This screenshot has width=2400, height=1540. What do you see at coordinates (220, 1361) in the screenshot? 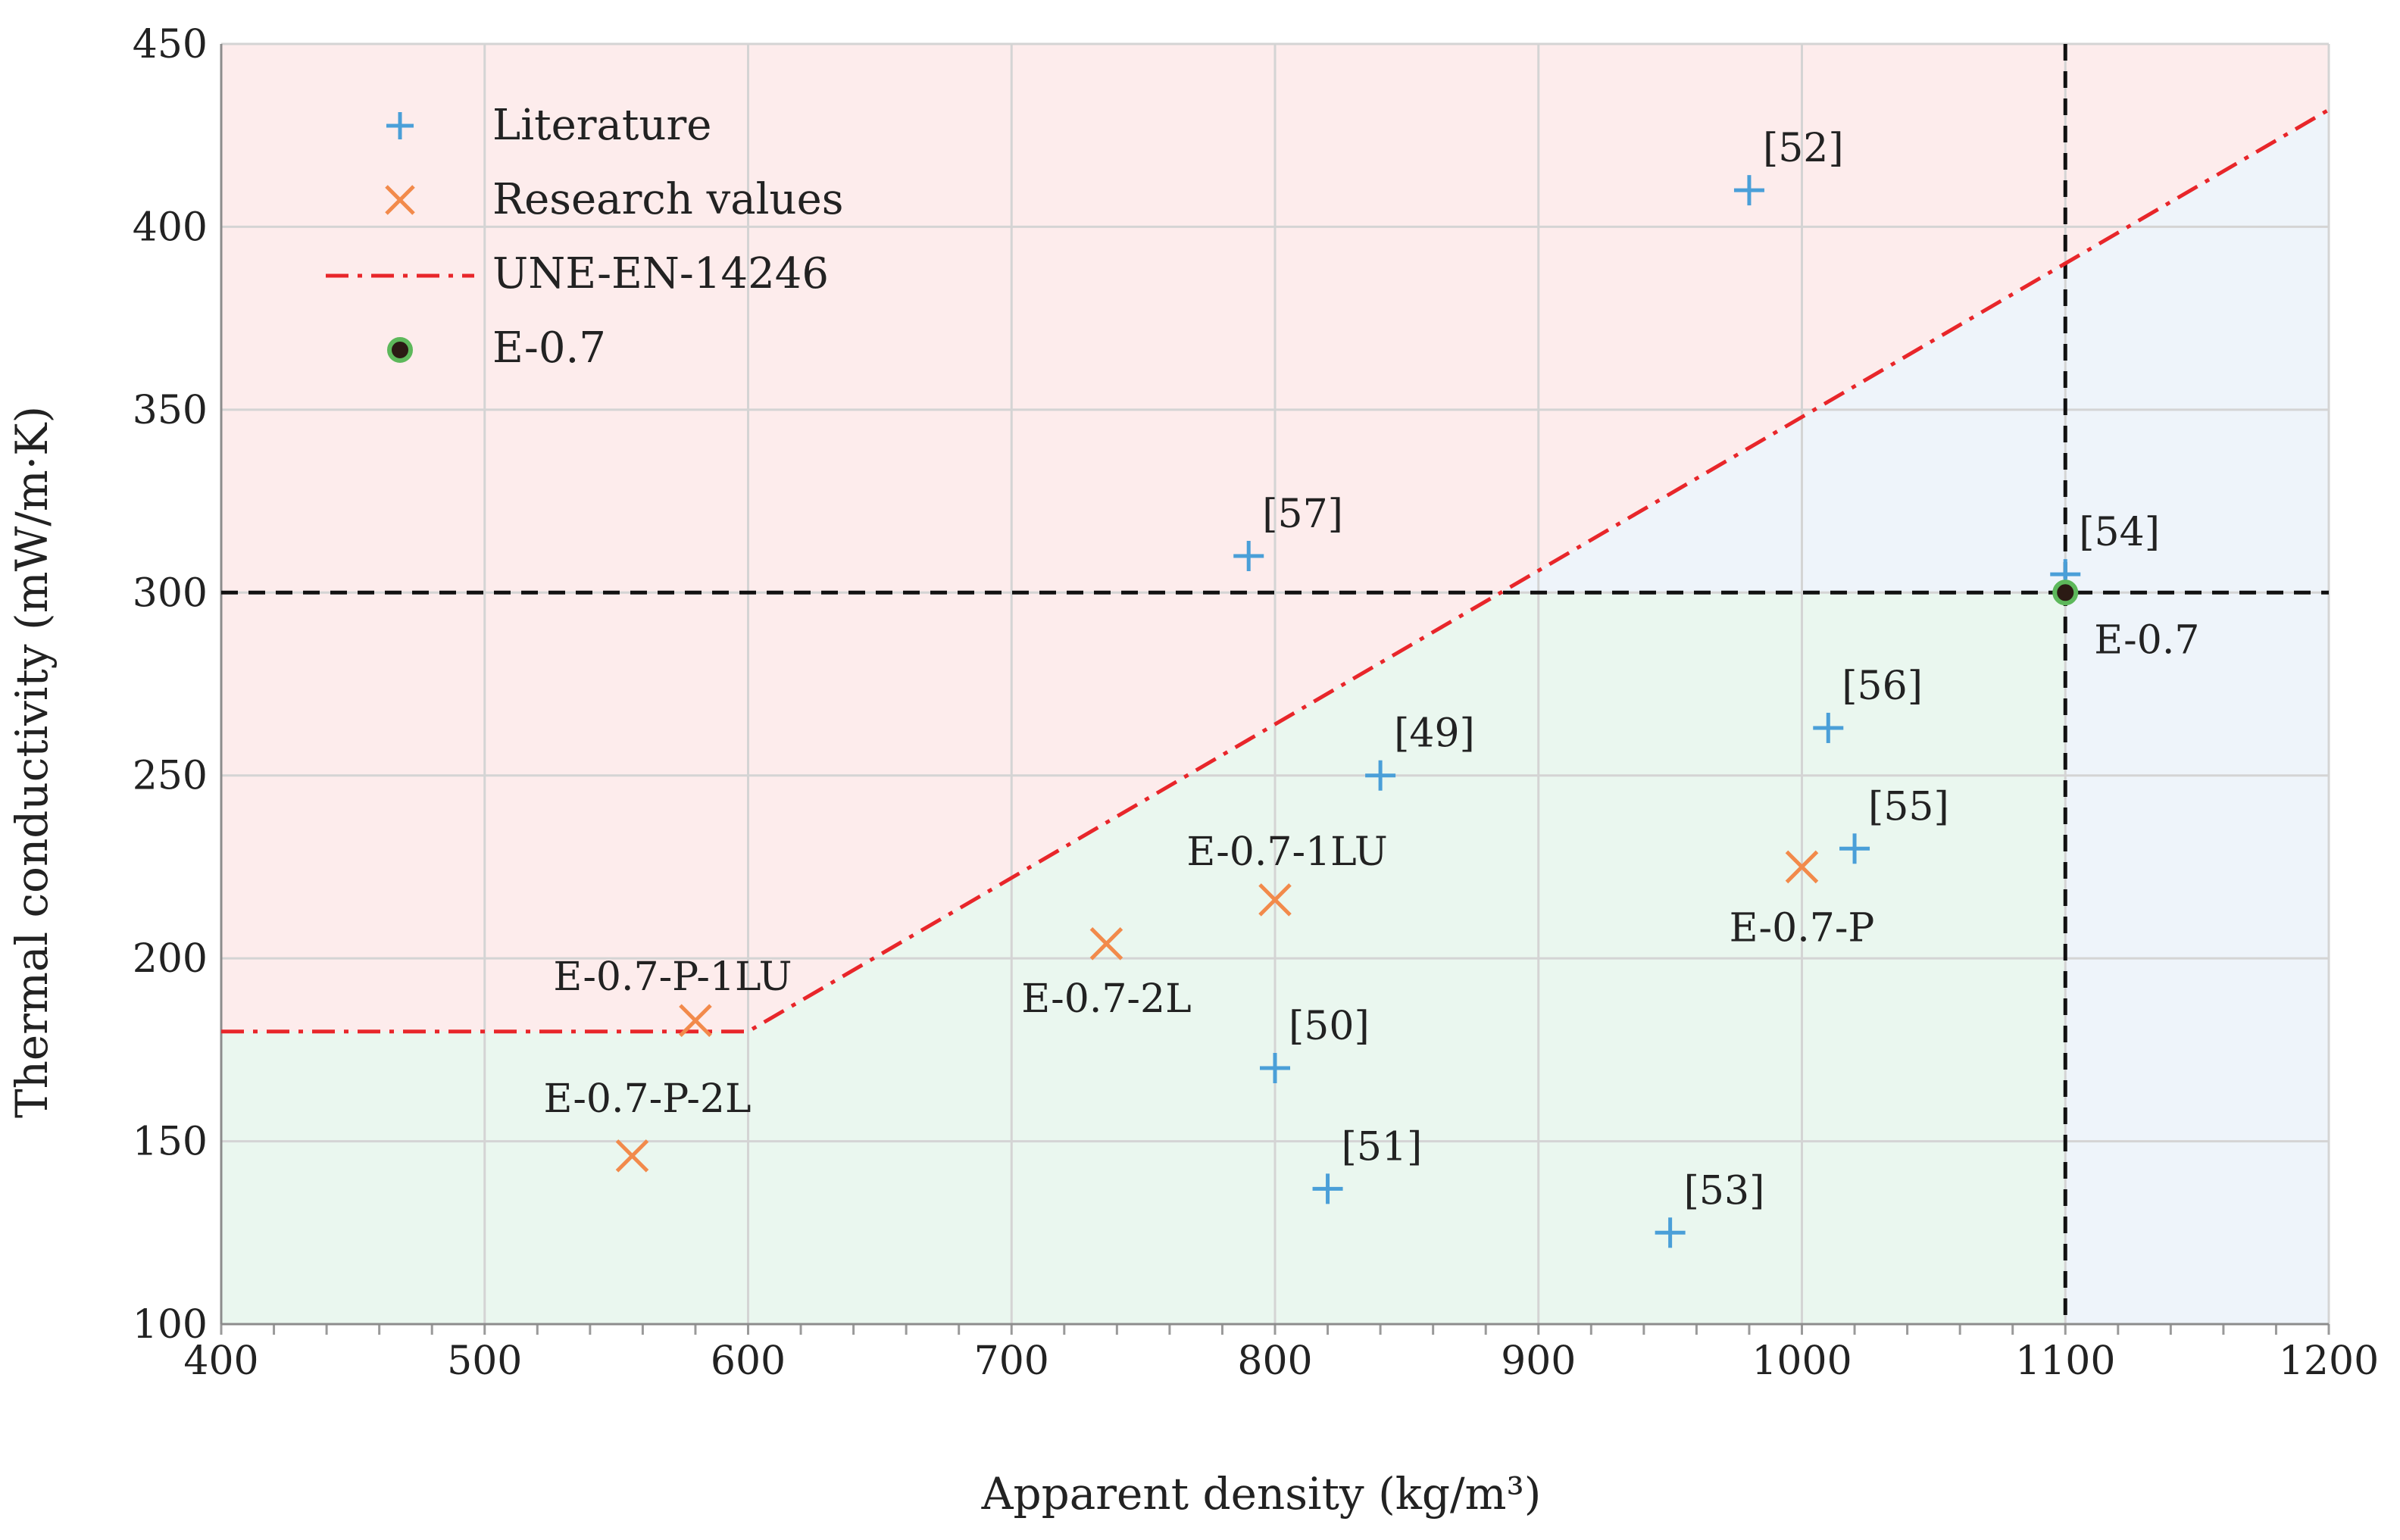
I see `x-tick-label: 400` at bounding box center [220, 1361].